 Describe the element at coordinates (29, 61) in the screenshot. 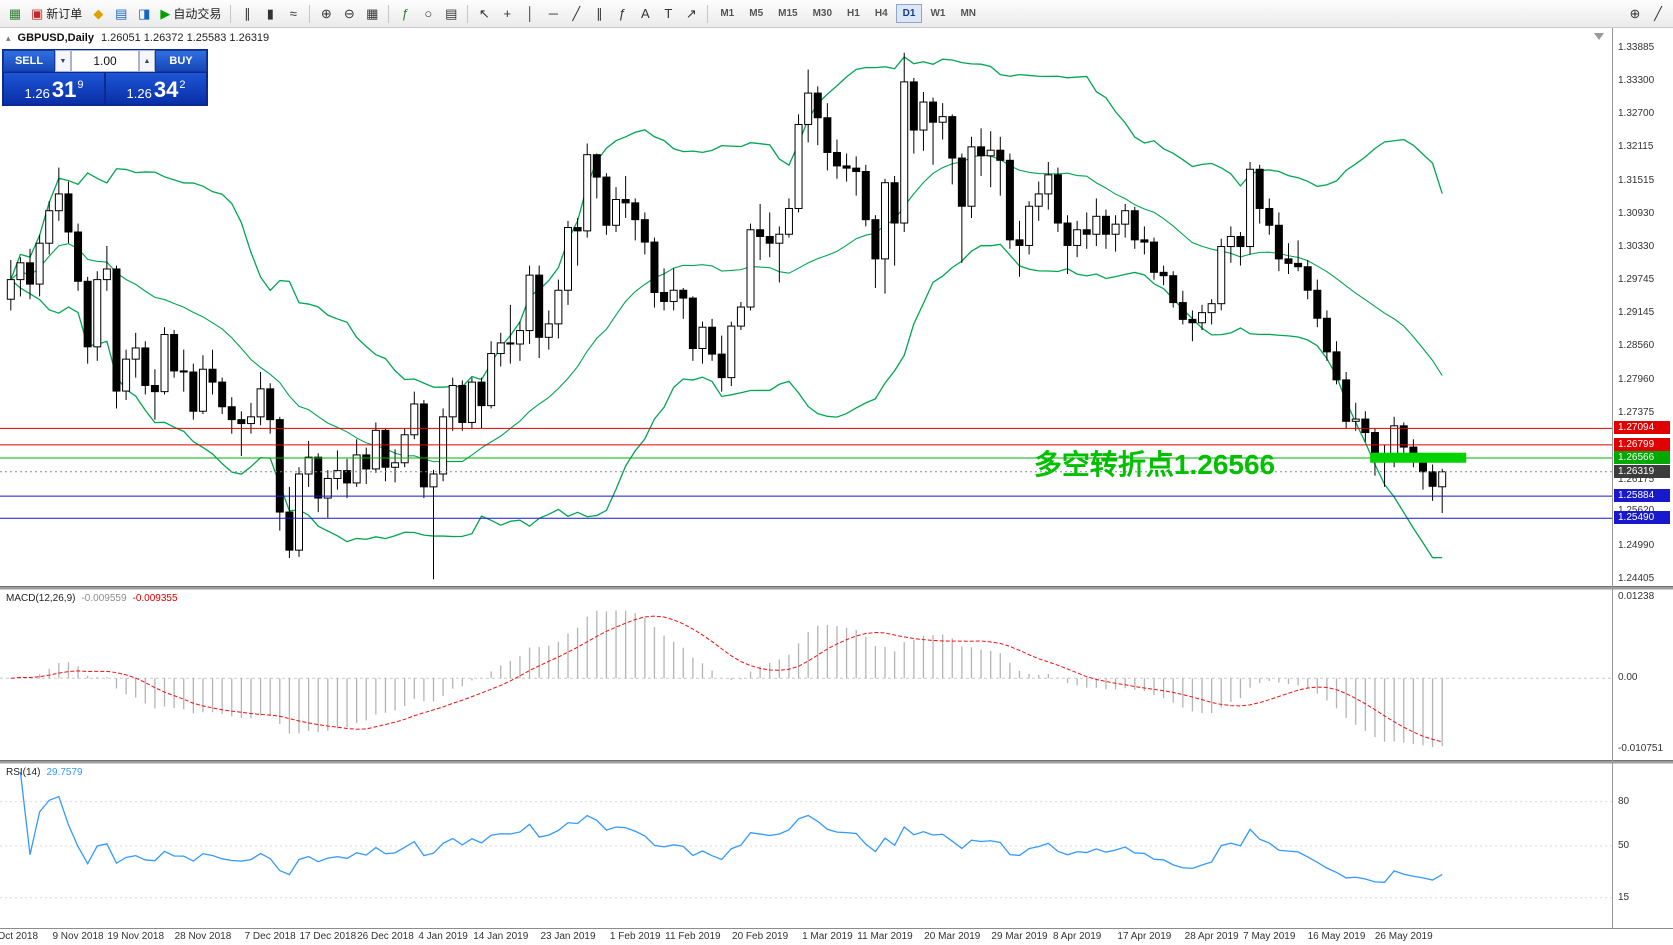

I see `sell-button: SELL` at that location.